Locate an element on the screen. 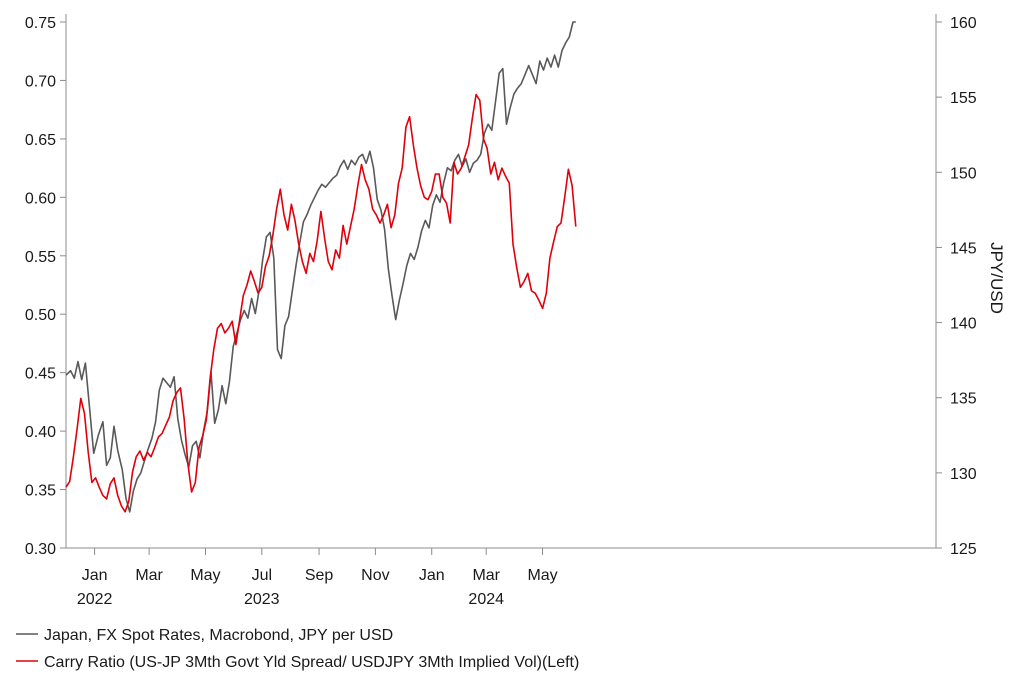 The width and height of the screenshot is (1022, 694). y-tick-label-right: 135 is located at coordinates (963, 399).